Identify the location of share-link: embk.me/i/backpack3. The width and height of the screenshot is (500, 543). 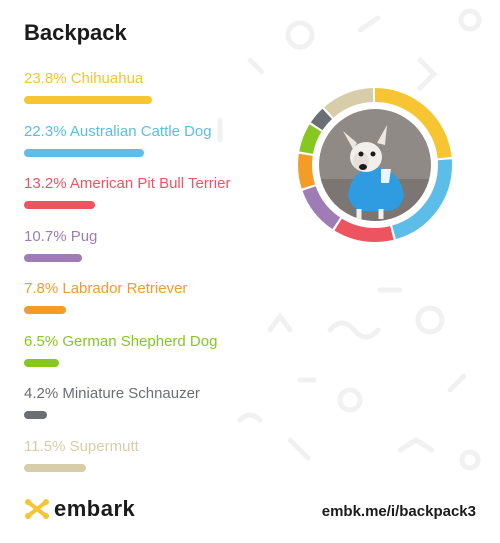
(398, 511).